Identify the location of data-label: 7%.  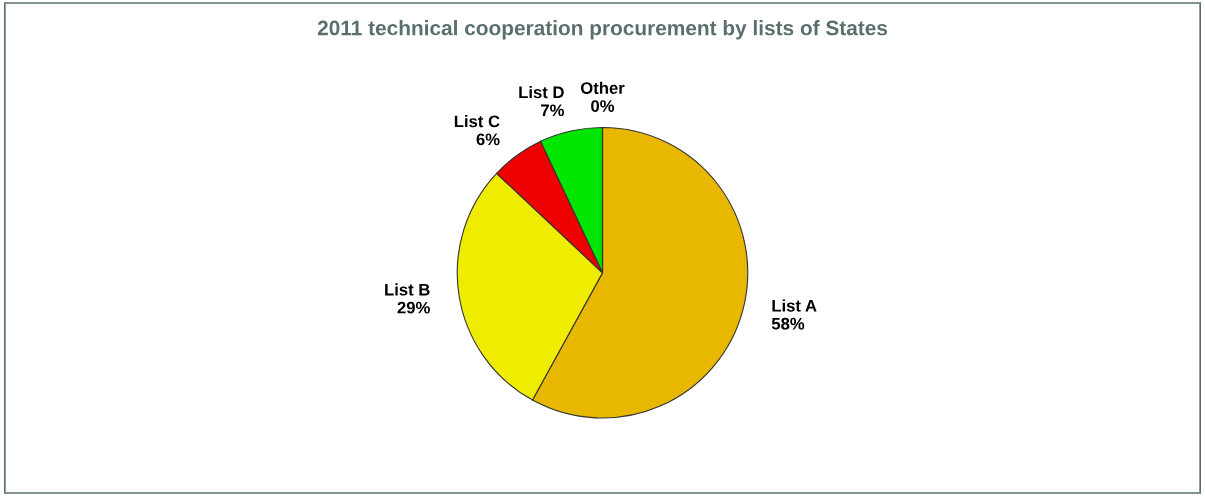
(553, 110).